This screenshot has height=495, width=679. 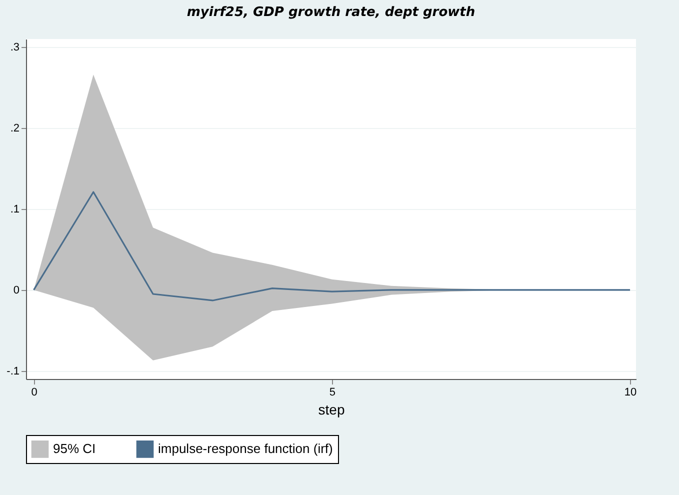 What do you see at coordinates (331, 410) in the screenshot?
I see `x-axis-title: step` at bounding box center [331, 410].